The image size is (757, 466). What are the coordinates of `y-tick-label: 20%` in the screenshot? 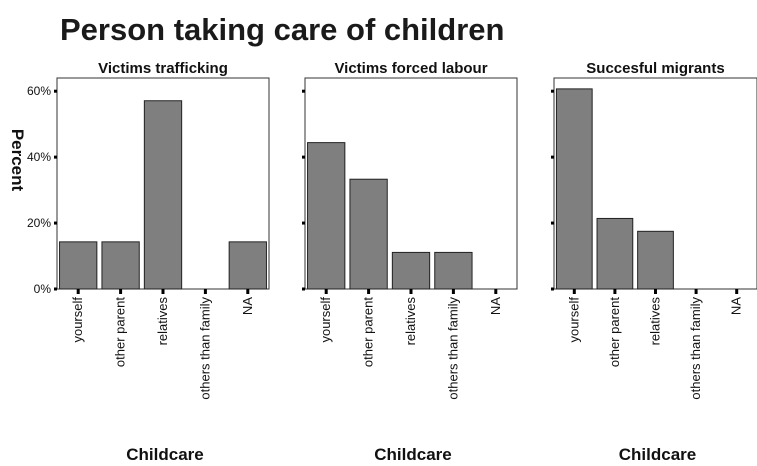 It's located at (39, 223).